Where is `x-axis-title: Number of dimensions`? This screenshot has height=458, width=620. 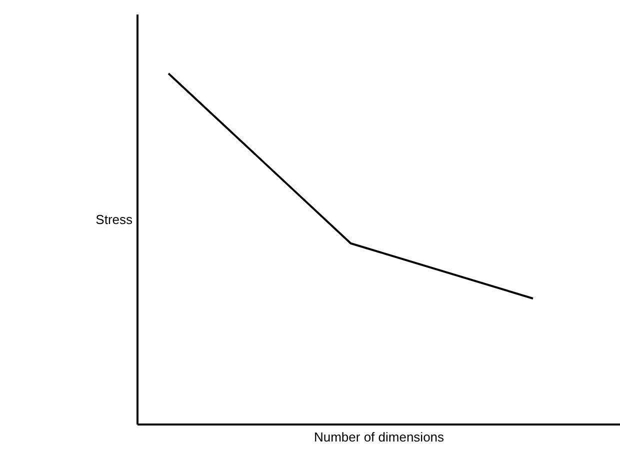
x-axis-title: Number of dimensions is located at coordinates (379, 437).